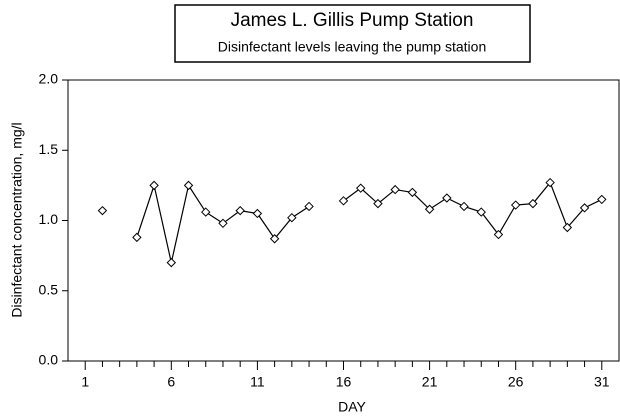 The image size is (620, 417). What do you see at coordinates (49, 219) in the screenshot?
I see `y-tick-label: 1.0` at bounding box center [49, 219].